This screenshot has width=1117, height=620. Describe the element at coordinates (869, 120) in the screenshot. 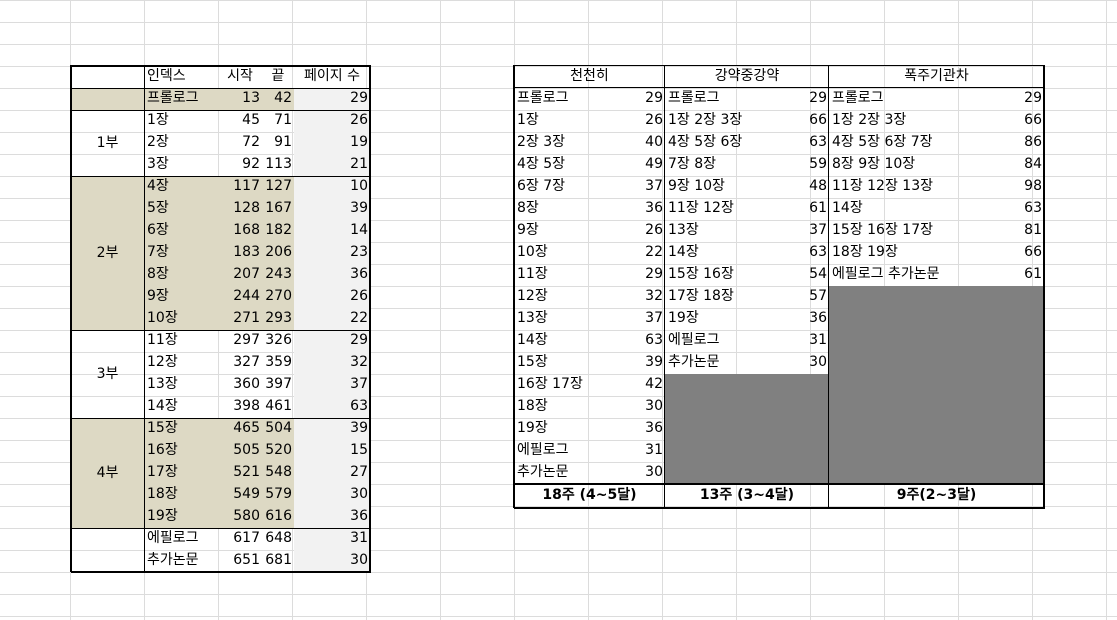

I see `plan-row-label: 1장 2장 3장` at that location.